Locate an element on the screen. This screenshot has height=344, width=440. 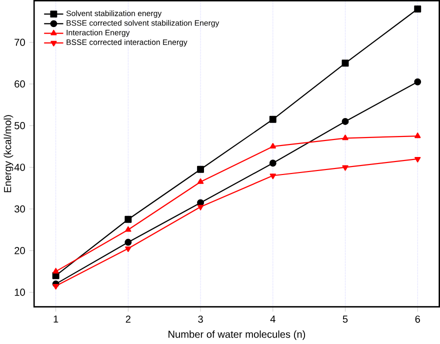
x-tick-label: 4 is located at coordinates (273, 319).